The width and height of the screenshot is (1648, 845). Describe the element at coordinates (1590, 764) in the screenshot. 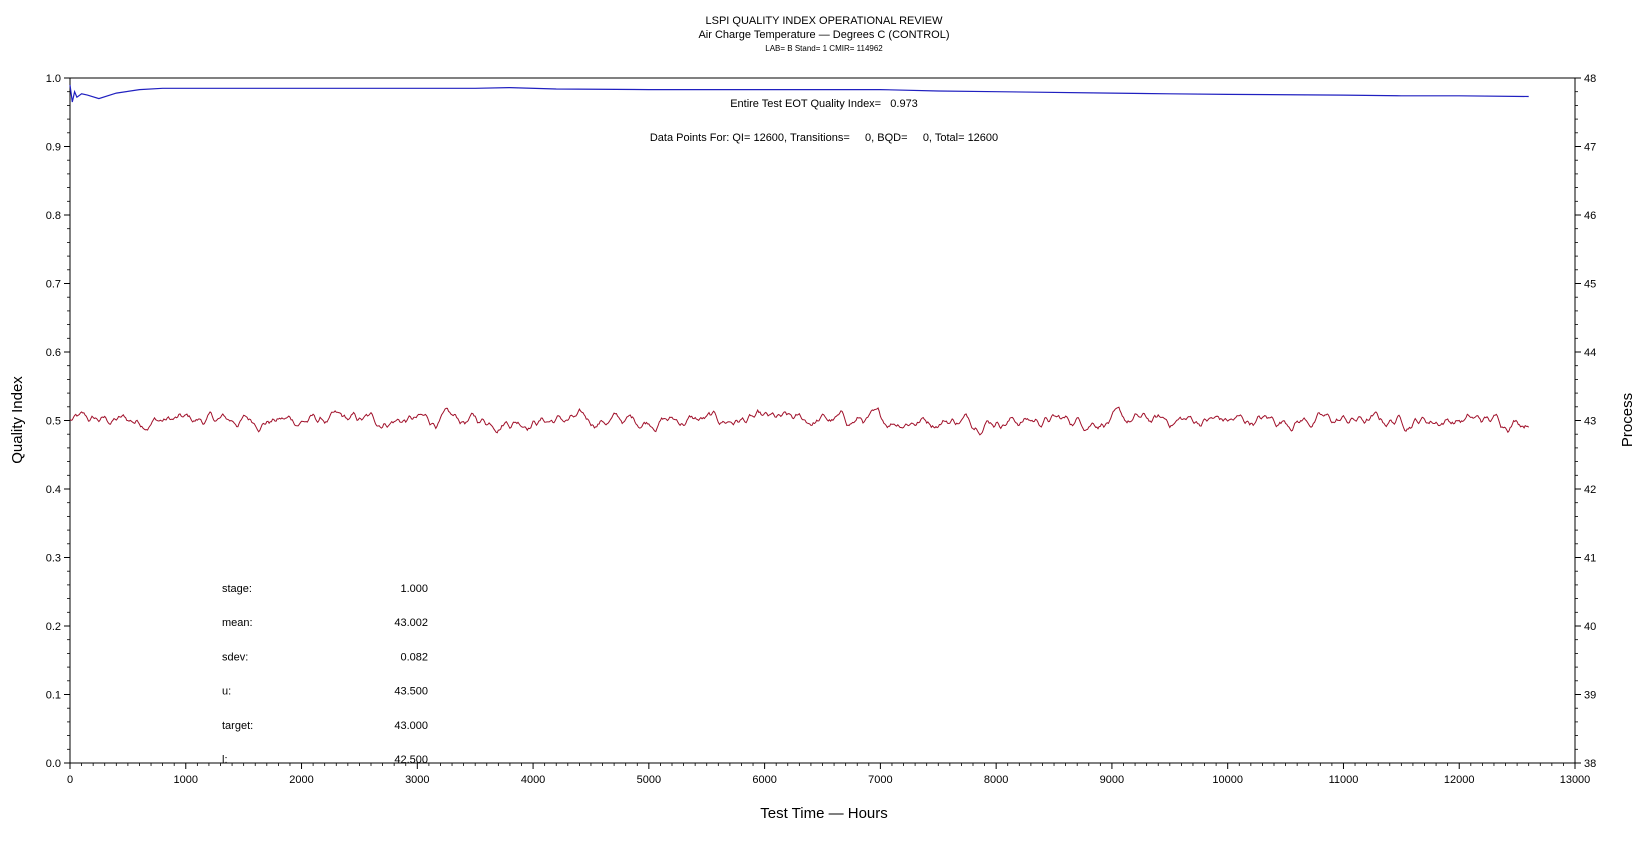

I see `y-right-tick-label: 38` at that location.